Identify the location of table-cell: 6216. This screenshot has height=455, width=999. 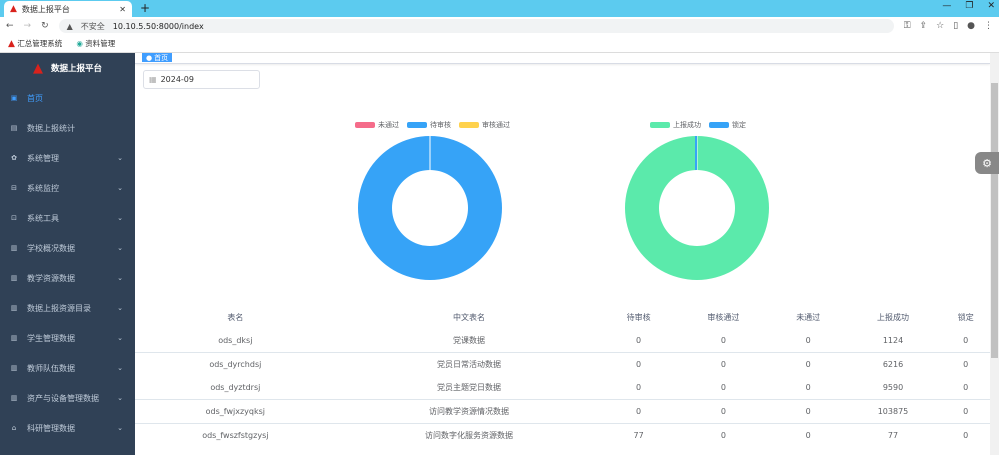
(893, 364).